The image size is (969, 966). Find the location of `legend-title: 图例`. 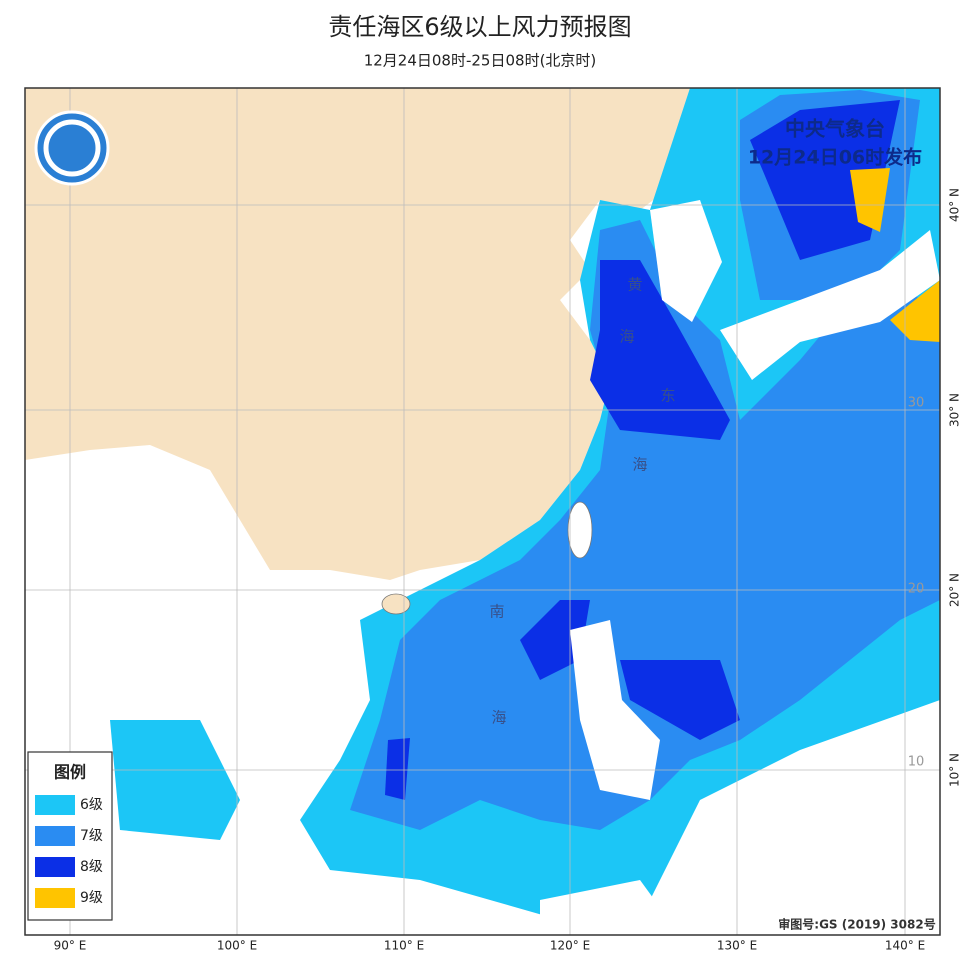

legend-title: 图例 is located at coordinates (70, 772).